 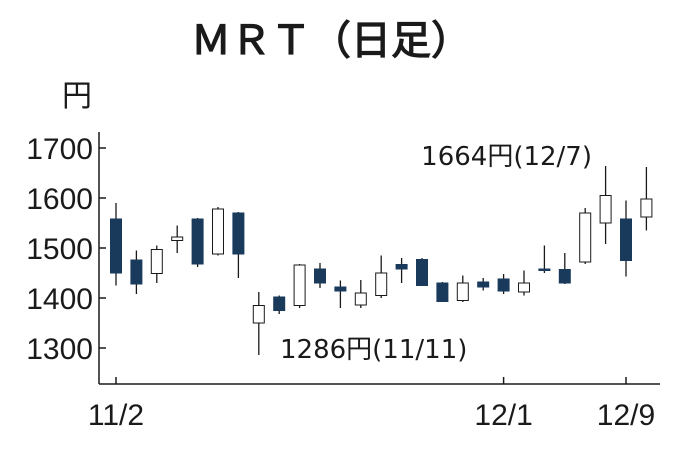 I want to click on chart-title: ＭＲＴ（日足）, so click(x=331, y=41).